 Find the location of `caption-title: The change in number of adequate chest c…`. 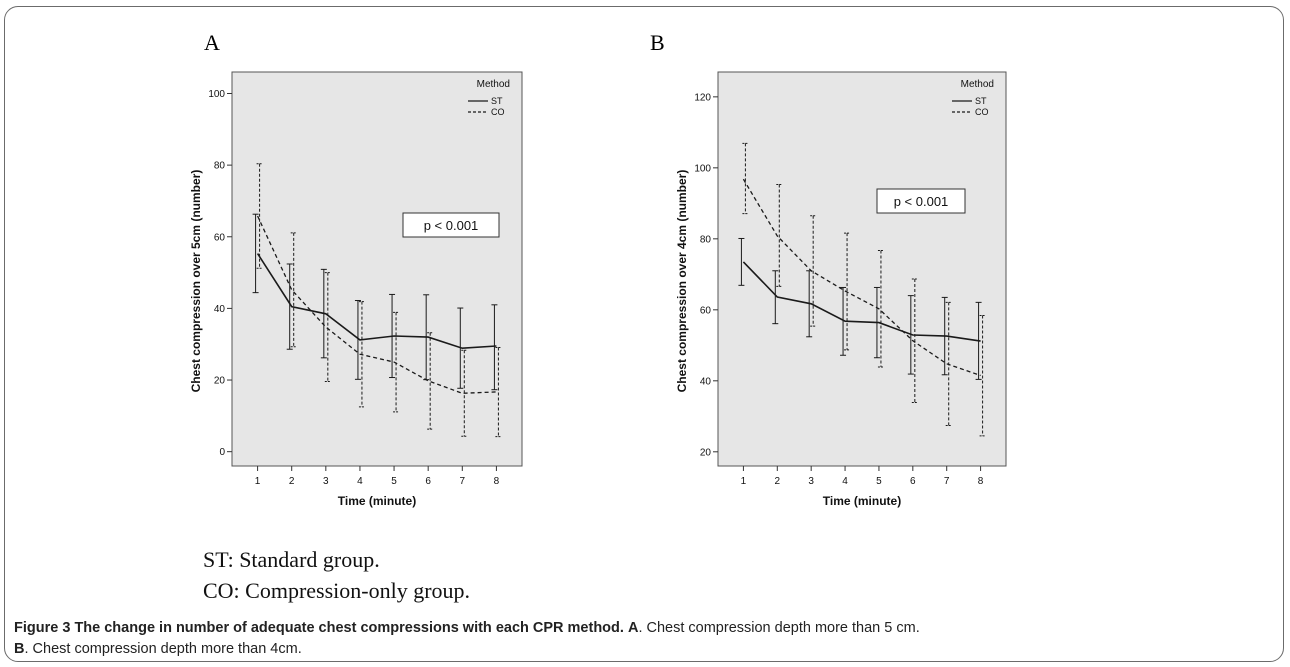

caption-title: The change in number of adequate chest c… is located at coordinates (349, 628).